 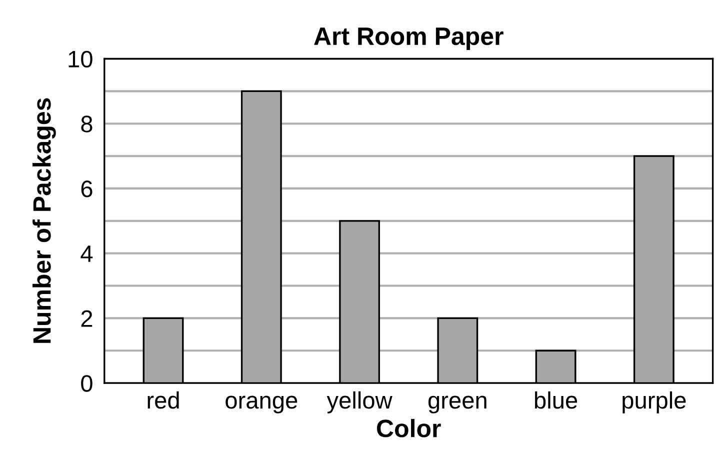 I want to click on y-tick-label: 0, so click(x=86, y=383).